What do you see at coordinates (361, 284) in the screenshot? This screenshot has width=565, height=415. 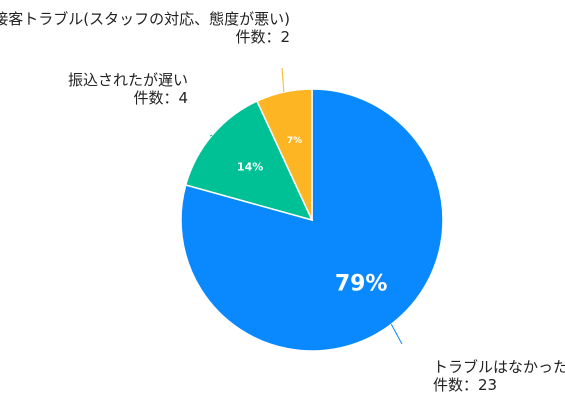 I see `data-label: 79%` at bounding box center [361, 284].